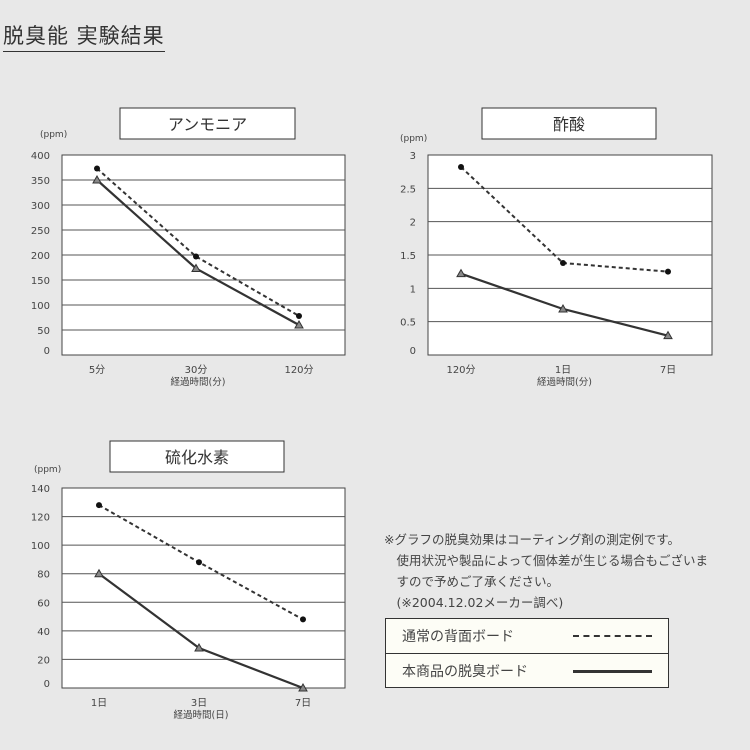 The width and height of the screenshot is (750, 750). What do you see at coordinates (40, 489) in the screenshot?
I see `y-tick-label: 140` at bounding box center [40, 489].